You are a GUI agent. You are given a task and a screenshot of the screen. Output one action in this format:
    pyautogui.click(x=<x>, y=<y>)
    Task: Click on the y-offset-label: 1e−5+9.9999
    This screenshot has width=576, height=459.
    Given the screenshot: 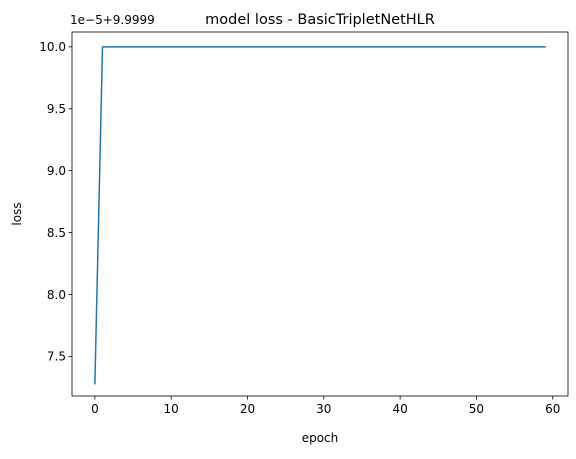 What is the action you would take?
    pyautogui.click(x=112, y=20)
    